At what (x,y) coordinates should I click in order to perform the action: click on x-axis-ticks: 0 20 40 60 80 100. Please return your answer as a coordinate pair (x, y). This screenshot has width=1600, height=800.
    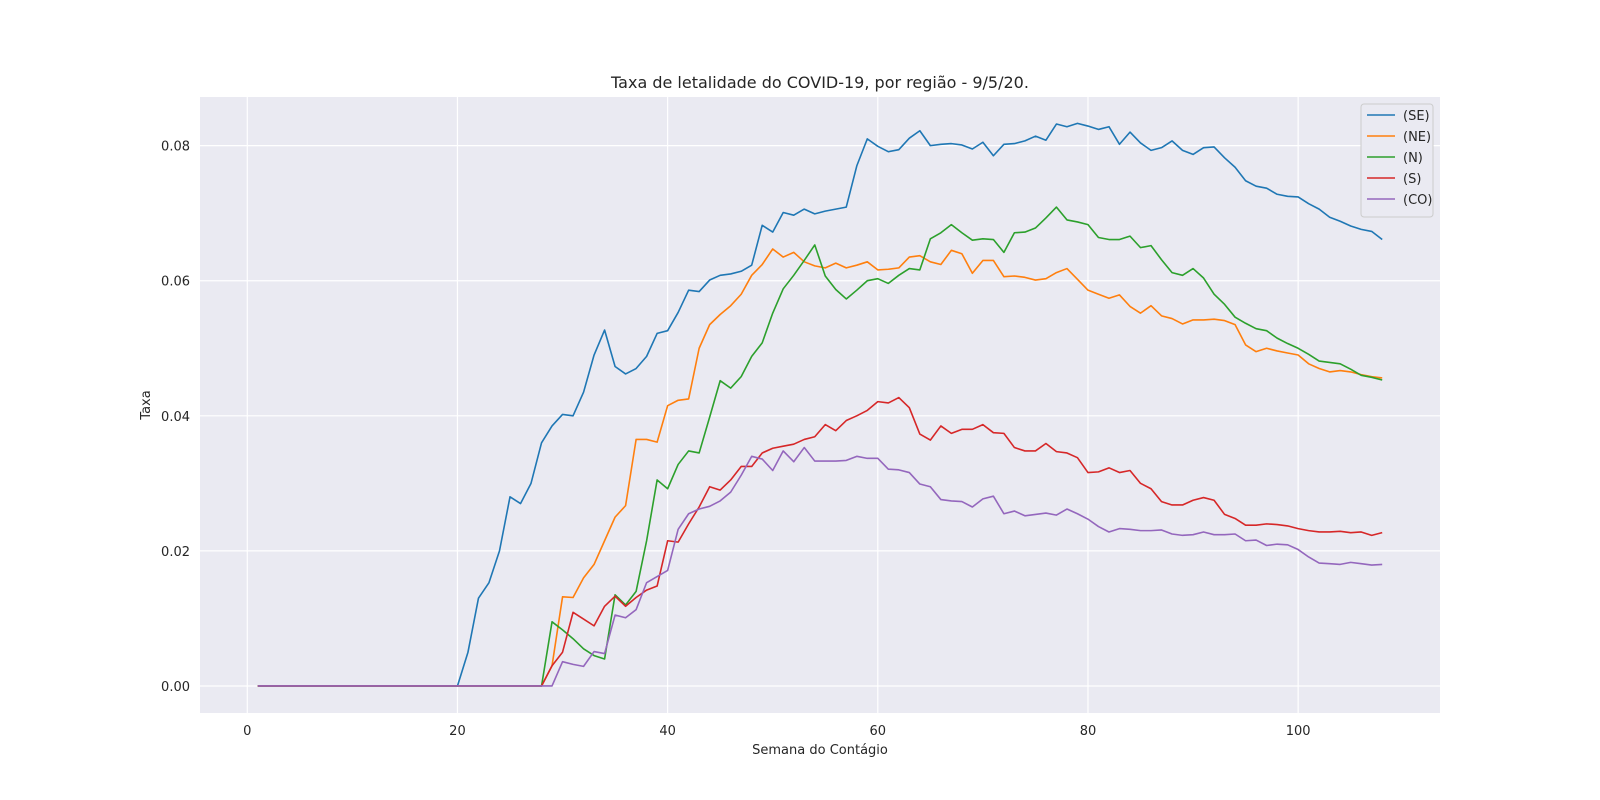
    Looking at the image, I should click on (776, 731).